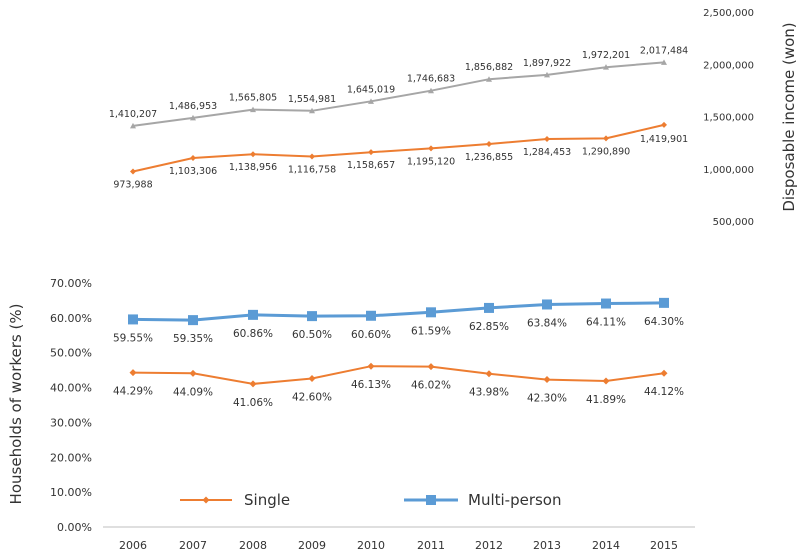 The height and width of the screenshot is (555, 802). I want to click on data-label-income-multi-person: 2,017,484, so click(664, 50).